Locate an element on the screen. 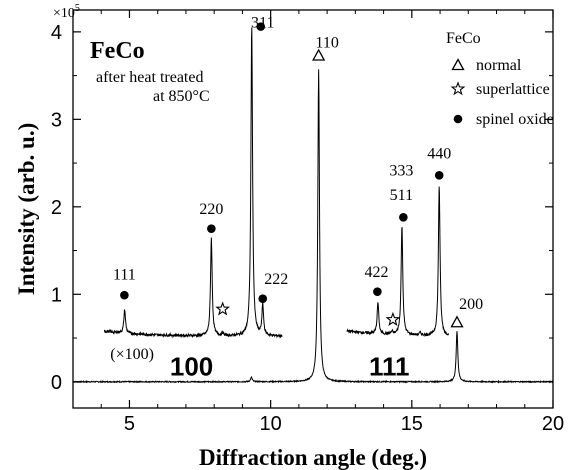 The height and width of the screenshot is (470, 574). legend-label-triangle: normal is located at coordinates (499, 65).